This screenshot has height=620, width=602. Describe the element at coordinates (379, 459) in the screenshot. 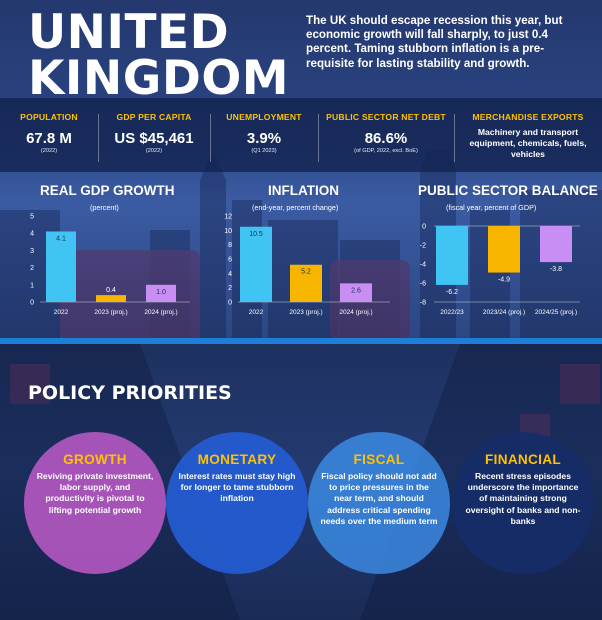

I see `policy-title-fiscal: FISCAL` at that location.